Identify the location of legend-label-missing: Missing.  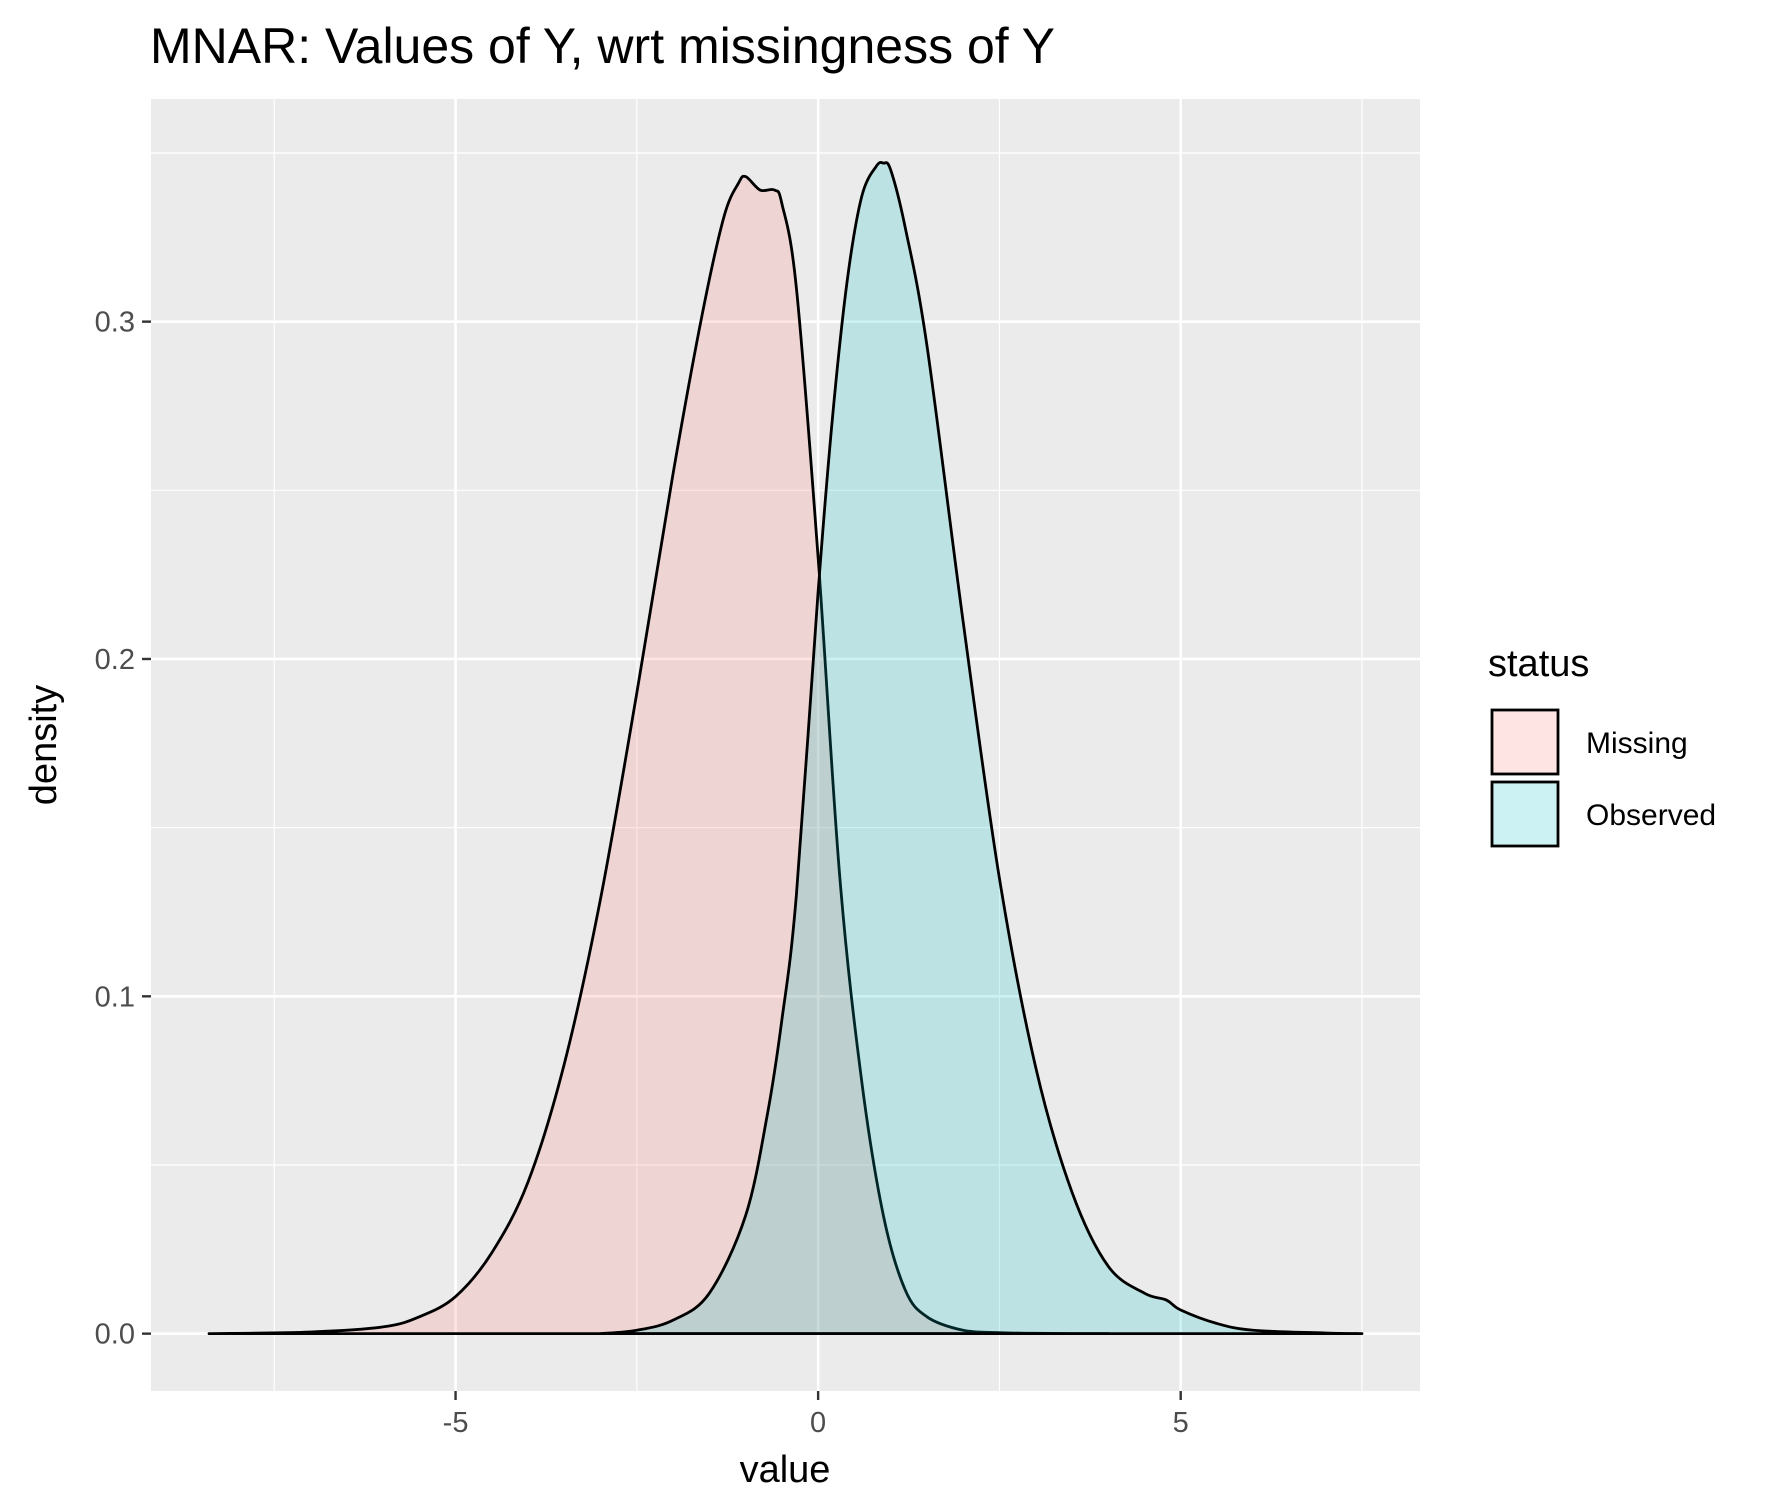
(1637, 743).